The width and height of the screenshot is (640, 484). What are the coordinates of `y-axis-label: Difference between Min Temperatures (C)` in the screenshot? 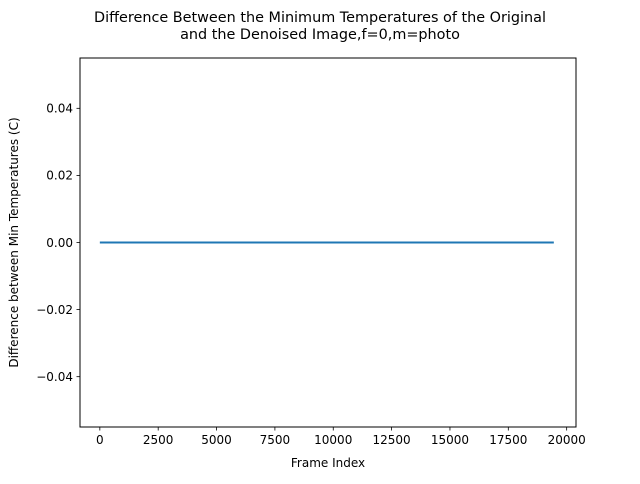 It's located at (14, 242).